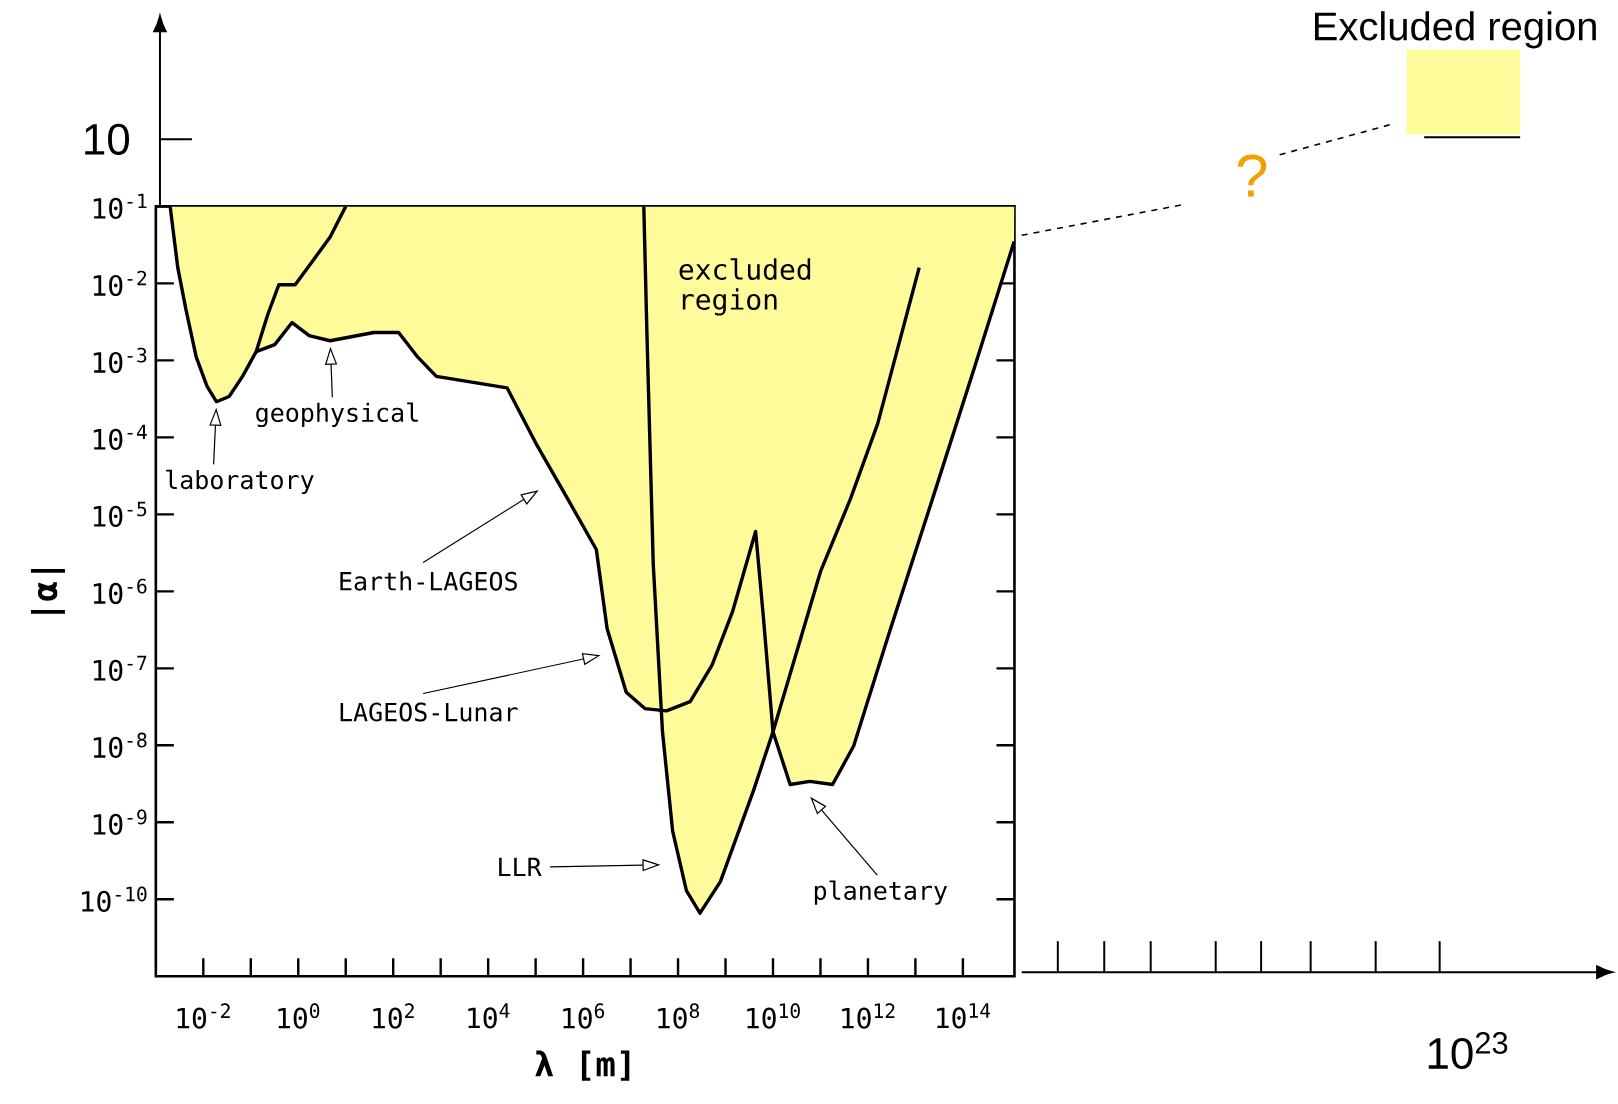 The image size is (1618, 1104). Describe the element at coordinates (120, 283) in the screenshot. I see `y-tick-label: 10$^{-2}$` at that location.